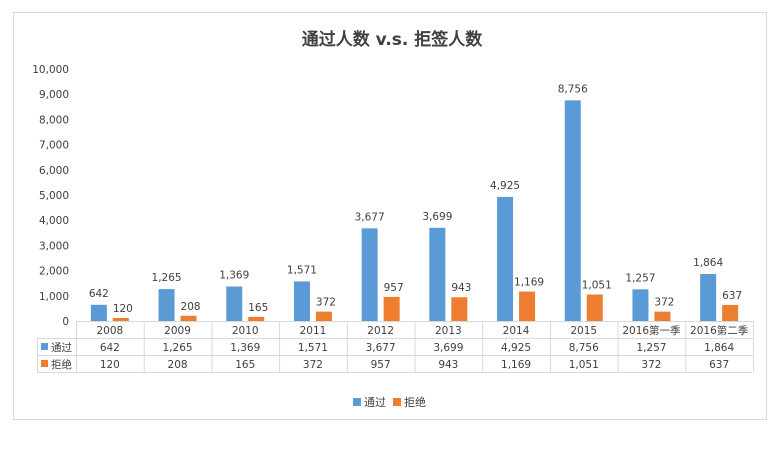 Image resolution: width=782 pixels, height=450 pixels. Describe the element at coordinates (732, 296) in the screenshot. I see `data-label: 637` at that location.